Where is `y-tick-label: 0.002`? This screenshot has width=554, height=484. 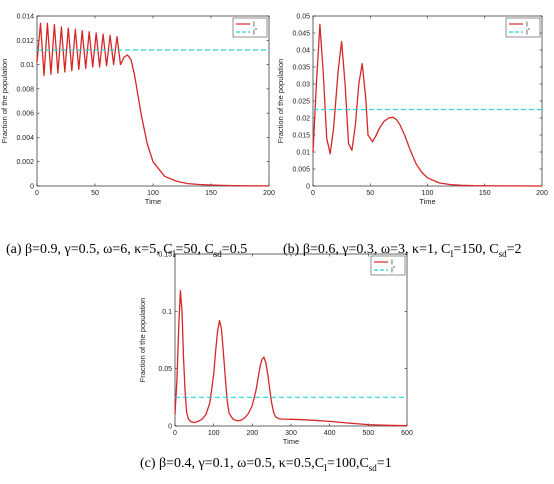
y-tick-label: 0.002 is located at coordinates (25, 162).